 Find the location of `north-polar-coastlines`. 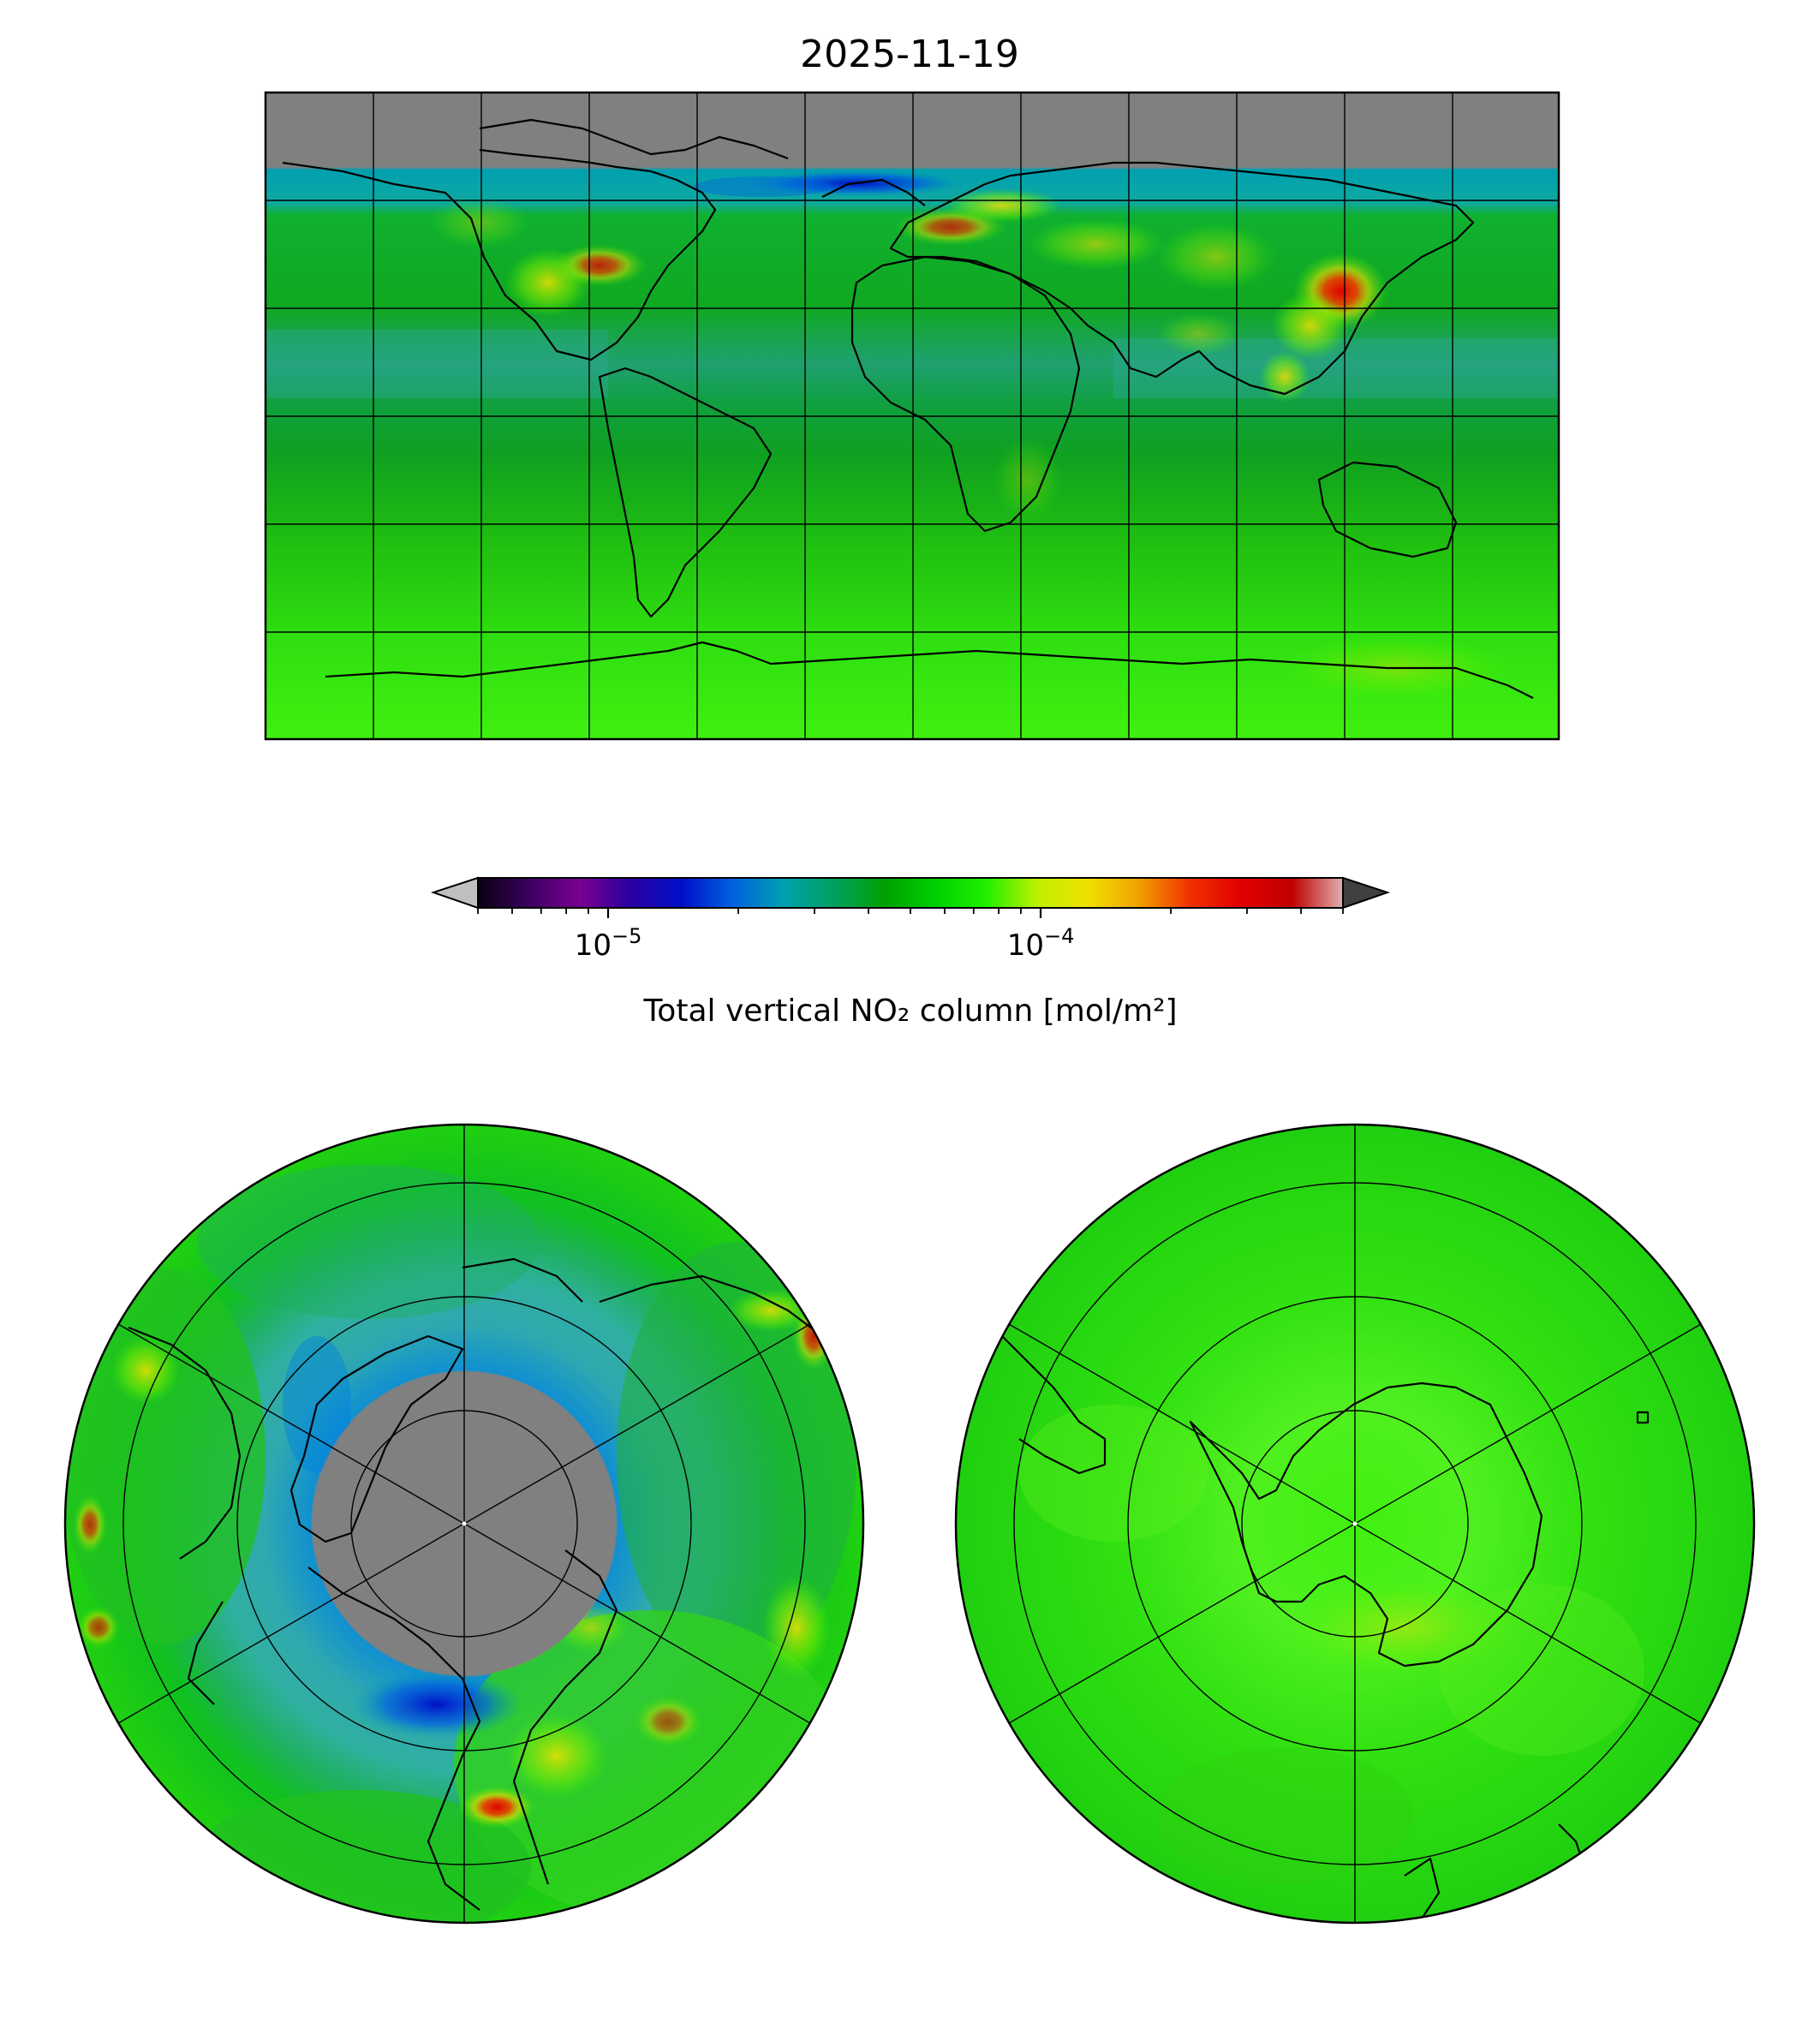

north-polar-coastlines is located at coordinates (475, 1584).